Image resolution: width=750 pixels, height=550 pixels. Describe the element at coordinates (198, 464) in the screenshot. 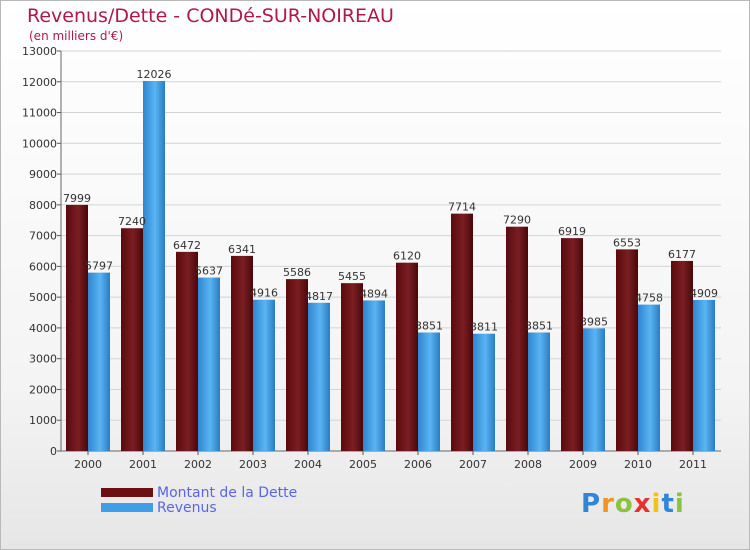

I see `x-tick-label: 2002` at that location.